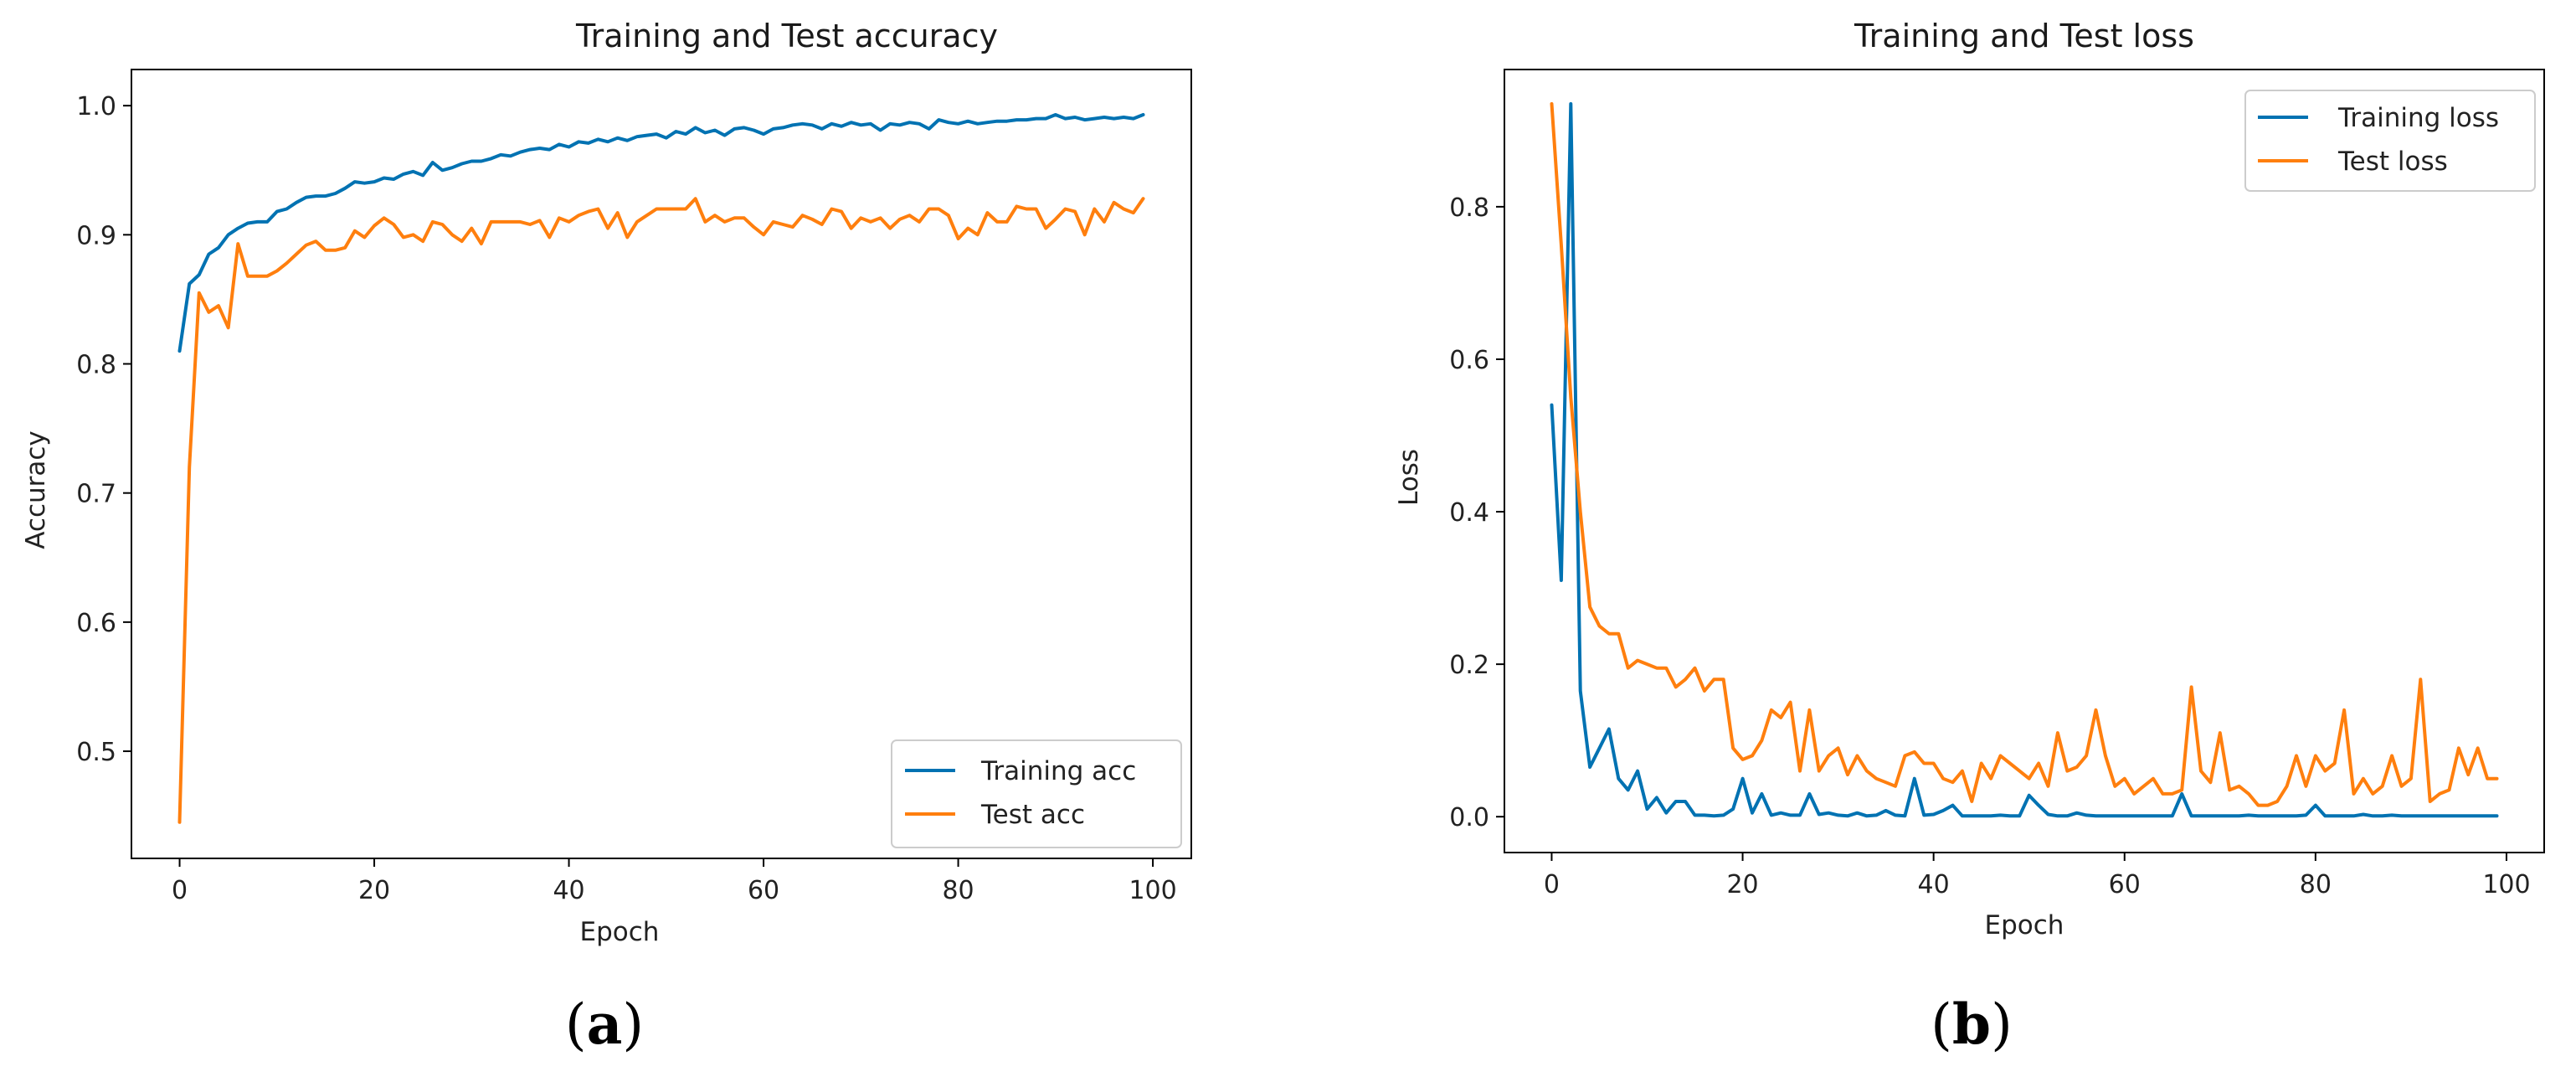  What do you see at coordinates (1742, 885) in the screenshot?
I see `loss-x-tick-label: 20` at bounding box center [1742, 885].